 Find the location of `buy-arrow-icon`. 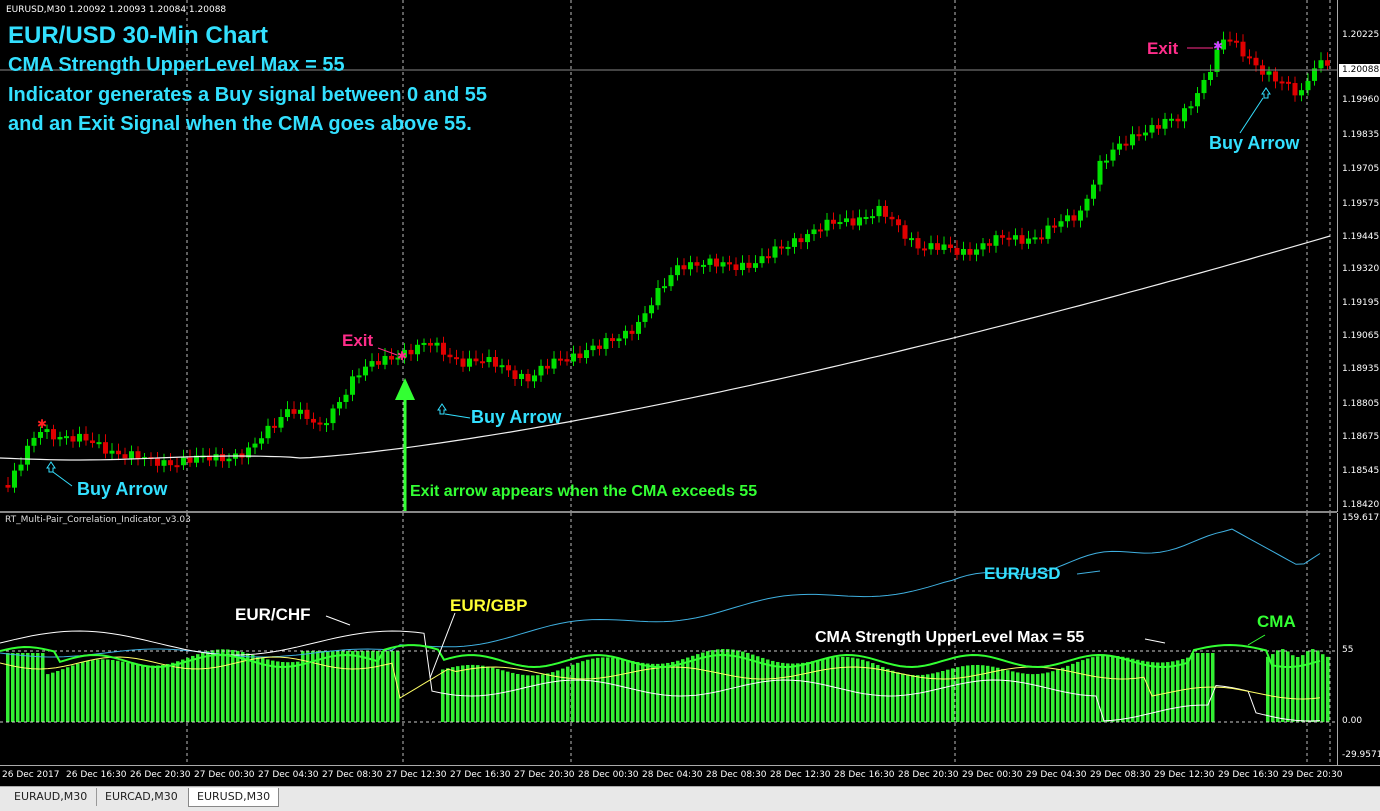

buy-arrow-icon is located at coordinates (51, 467).